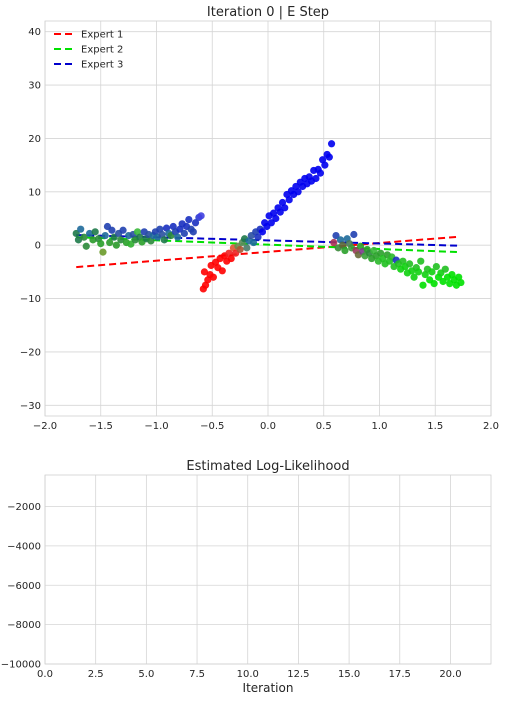 This screenshot has height=701, width=505. Describe the element at coordinates (324, 426) in the screenshot. I see `scatter-x-tick: 0.5` at that location.